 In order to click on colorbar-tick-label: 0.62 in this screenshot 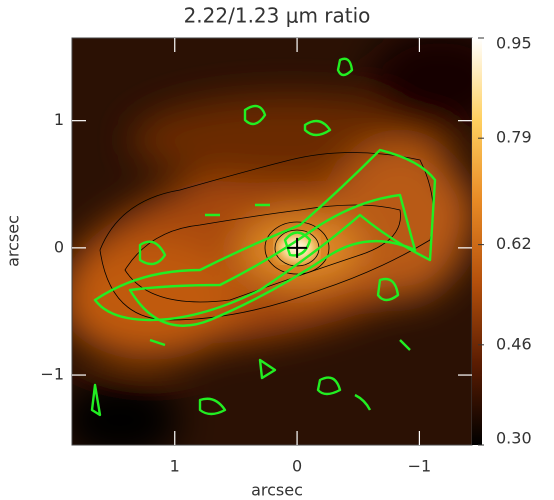, I will do `click(514, 243)`.